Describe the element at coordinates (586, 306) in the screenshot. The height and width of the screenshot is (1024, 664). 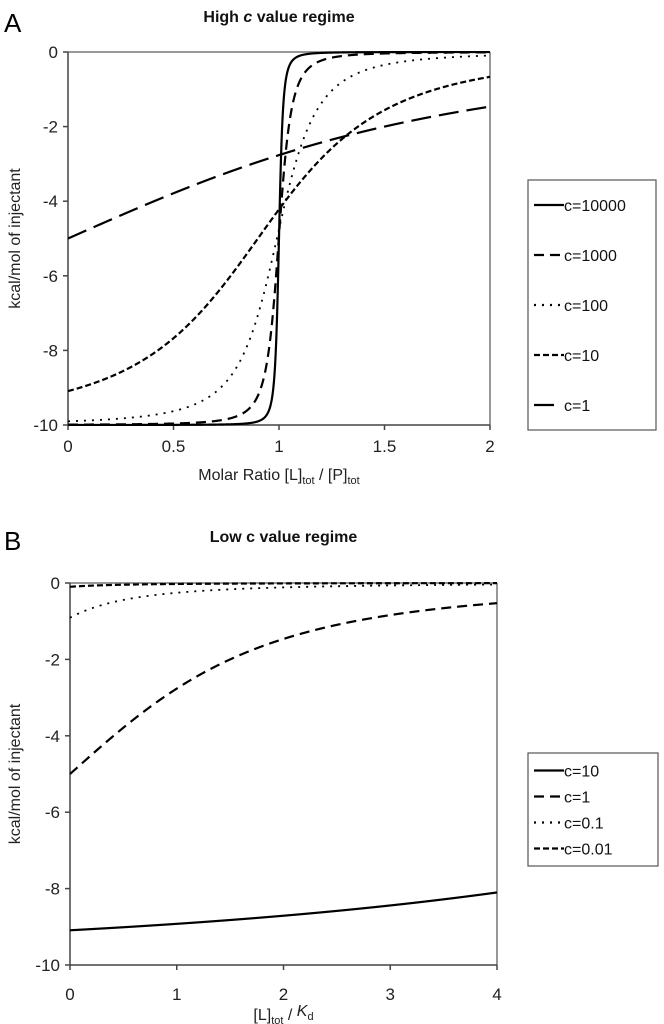
I see `legend-label: c=100` at that location.